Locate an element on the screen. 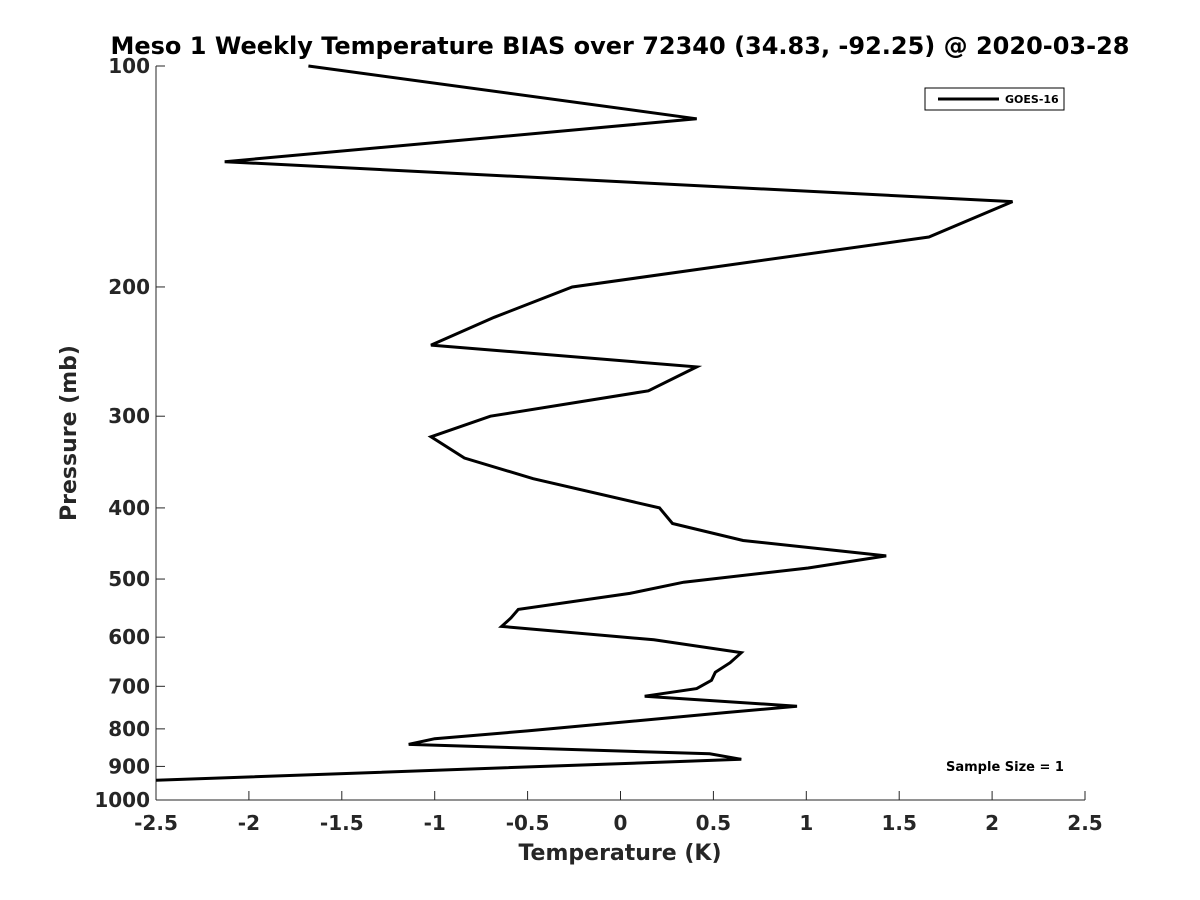 The image size is (1200, 900). legend: GOES-16 is located at coordinates (994, 99).